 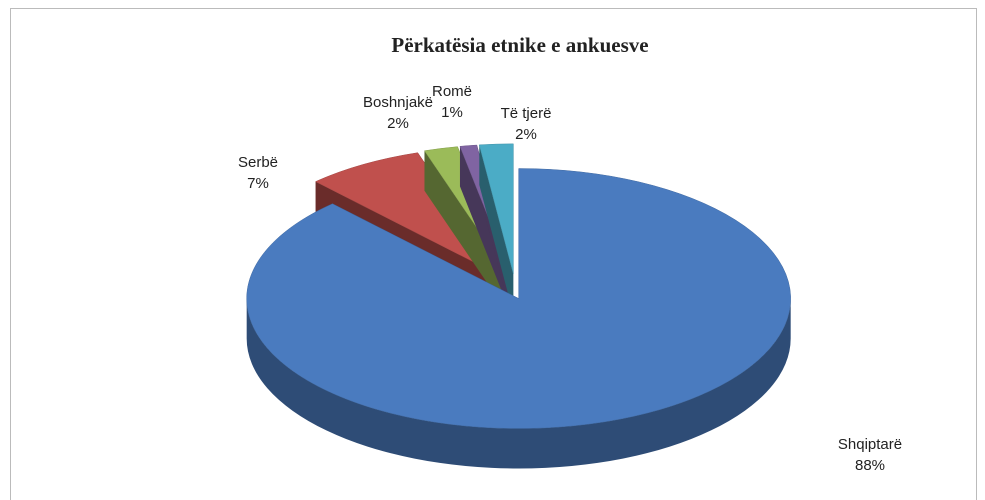 What do you see at coordinates (519, 45) in the screenshot?
I see `chart-title: Përkatësia etnike e ankuesve` at bounding box center [519, 45].